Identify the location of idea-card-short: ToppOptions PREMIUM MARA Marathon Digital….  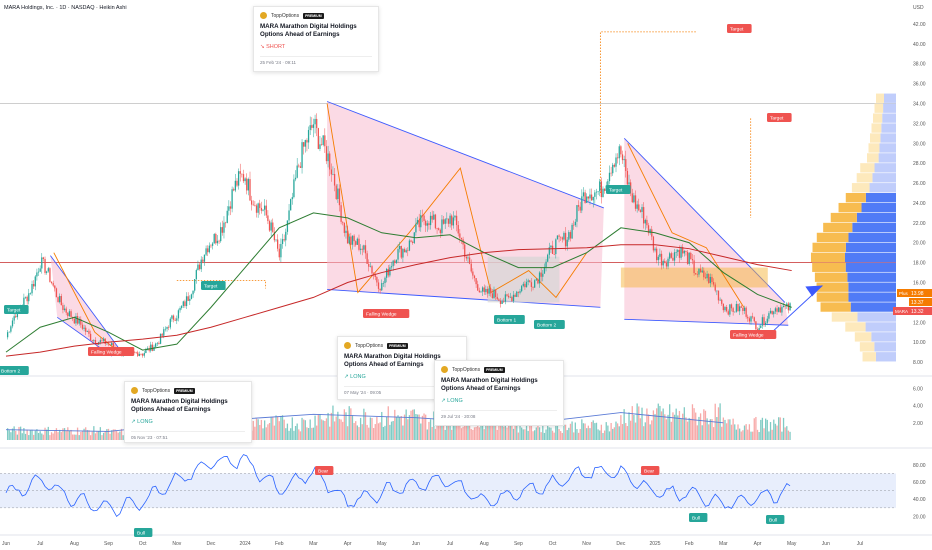
(316, 39).